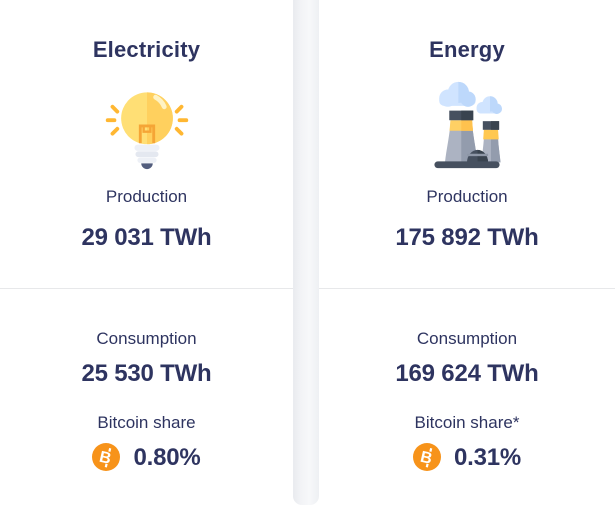 This screenshot has height=509, width=615. What do you see at coordinates (147, 125) in the screenshot?
I see `lightbulb-icon` at bounding box center [147, 125].